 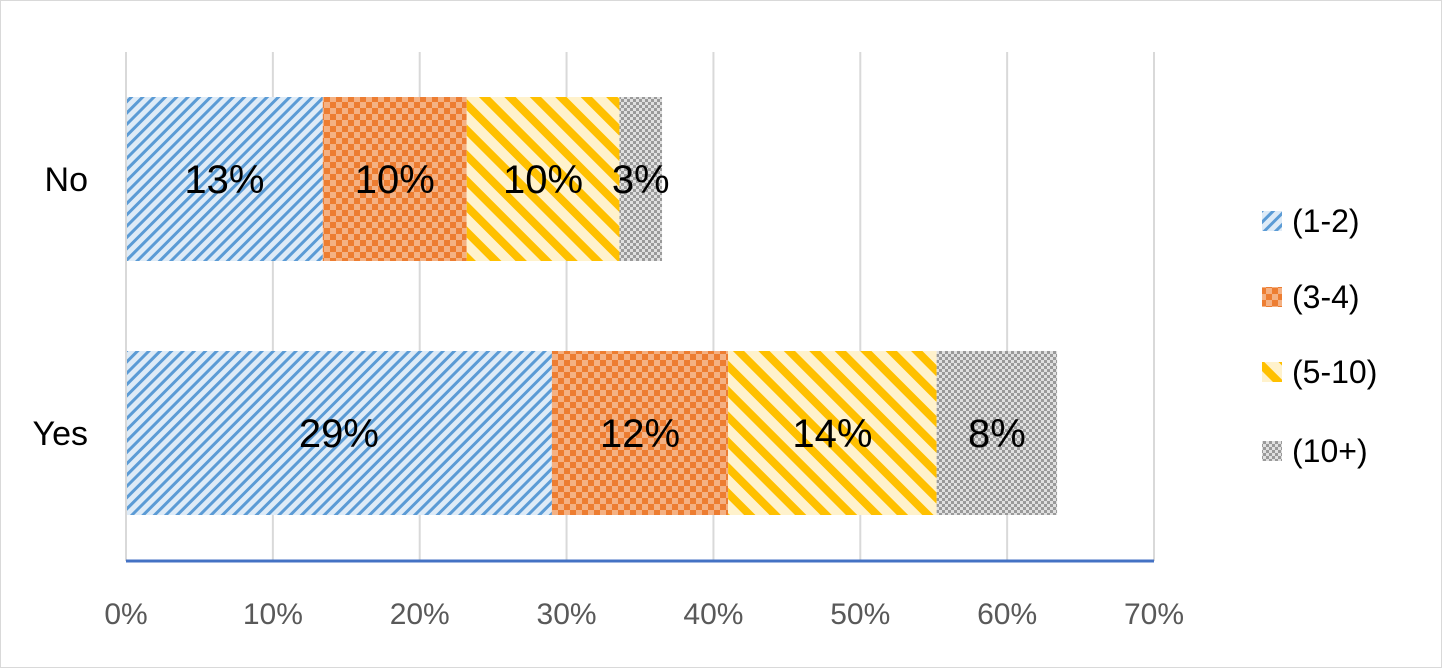 I want to click on legend-label: (10+), so click(x=1330, y=451).